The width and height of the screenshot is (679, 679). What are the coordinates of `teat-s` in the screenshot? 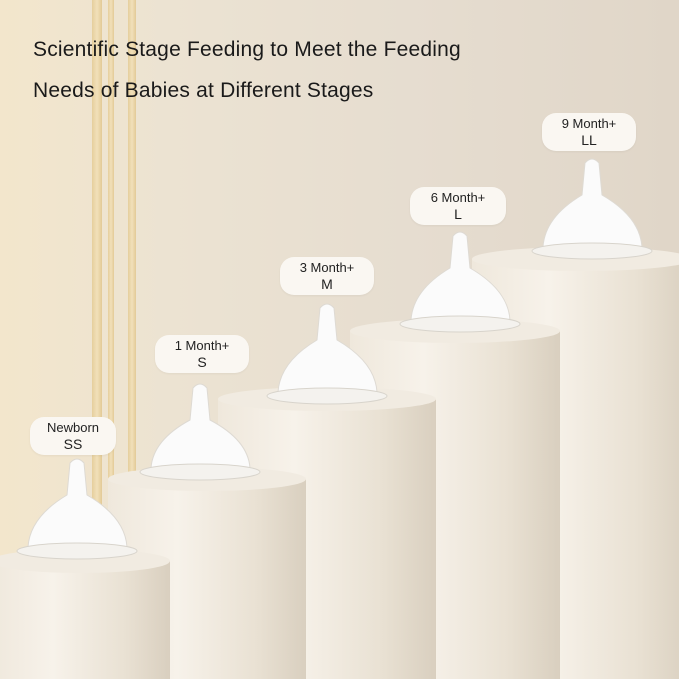 It's located at (200, 432).